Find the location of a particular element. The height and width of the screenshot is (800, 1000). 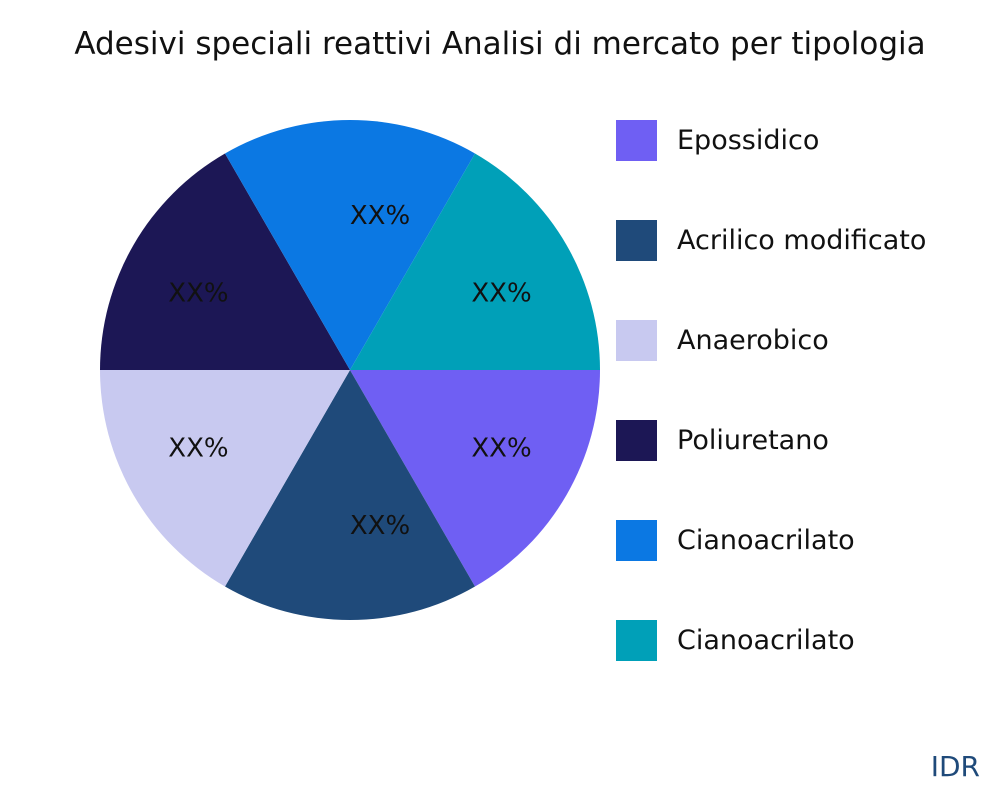

legend-label: Acrilico modificato is located at coordinates (802, 240).